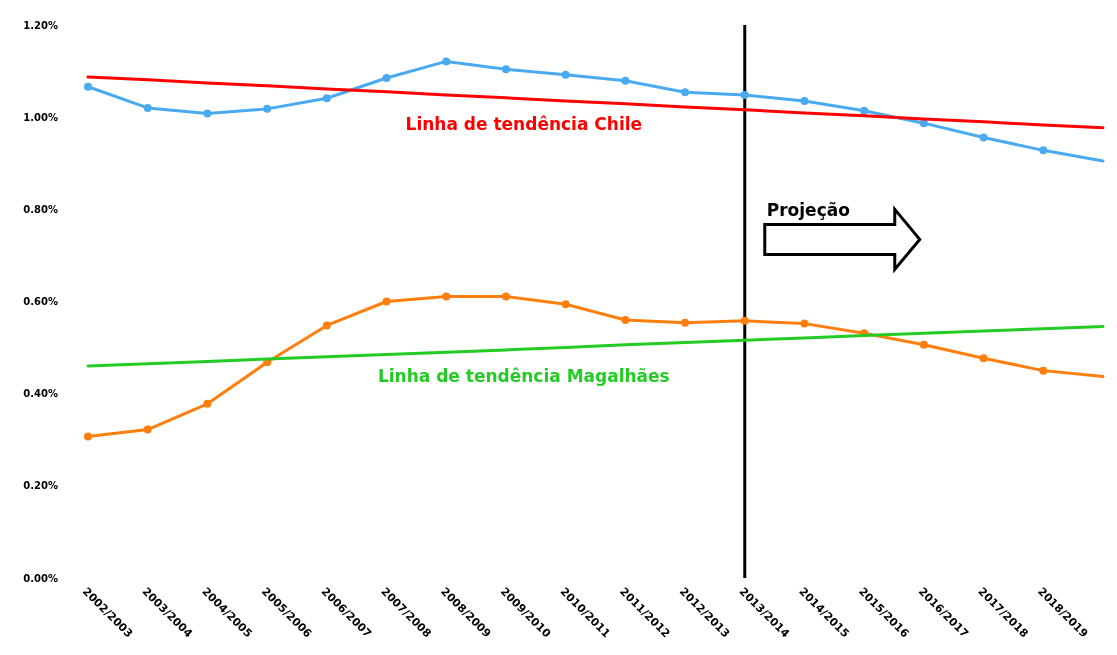 This screenshot has height=655, width=1117. What do you see at coordinates (40, 578) in the screenshot?
I see `y-tick-label: 0.00%` at bounding box center [40, 578].